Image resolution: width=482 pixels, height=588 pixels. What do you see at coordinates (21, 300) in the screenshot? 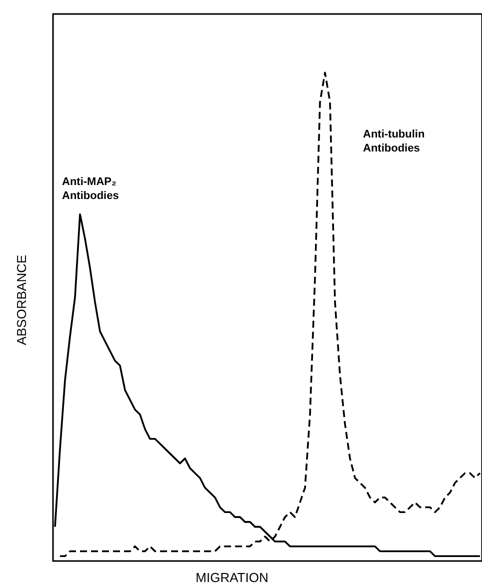
I see `y-axis-title: ABSORBANCE` at bounding box center [21, 300].